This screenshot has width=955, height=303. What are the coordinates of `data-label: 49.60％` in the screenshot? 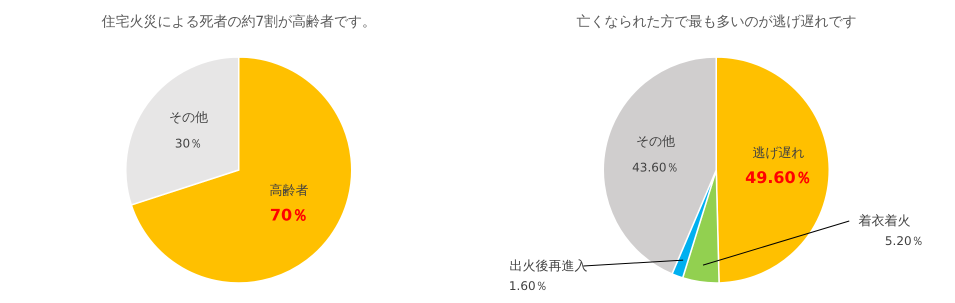 It's located at (778, 178).